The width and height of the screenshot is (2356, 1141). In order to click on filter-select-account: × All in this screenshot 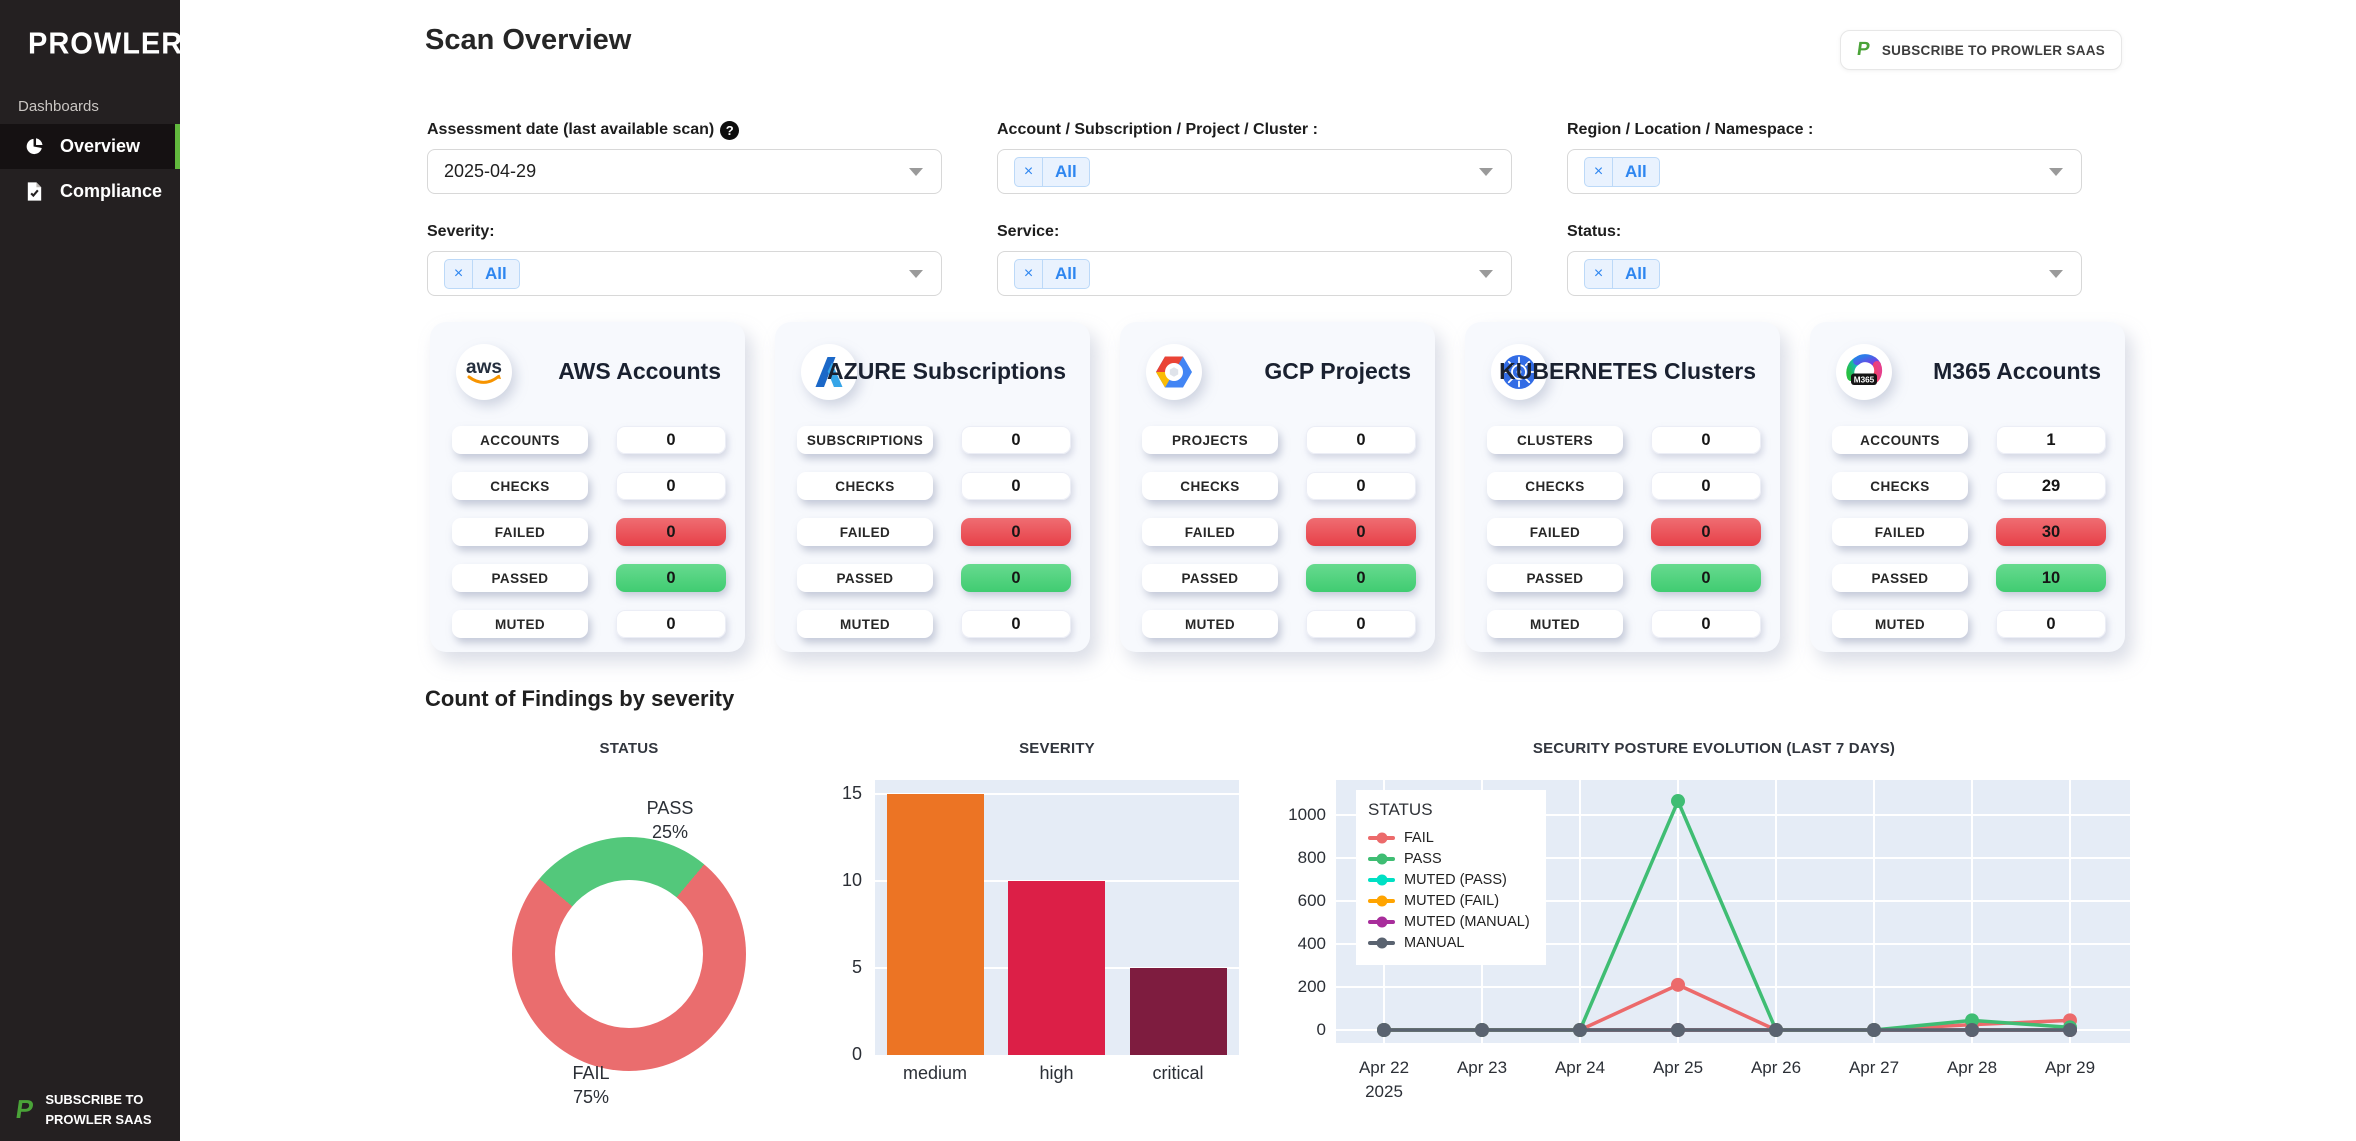, I will do `click(1254, 171)`.